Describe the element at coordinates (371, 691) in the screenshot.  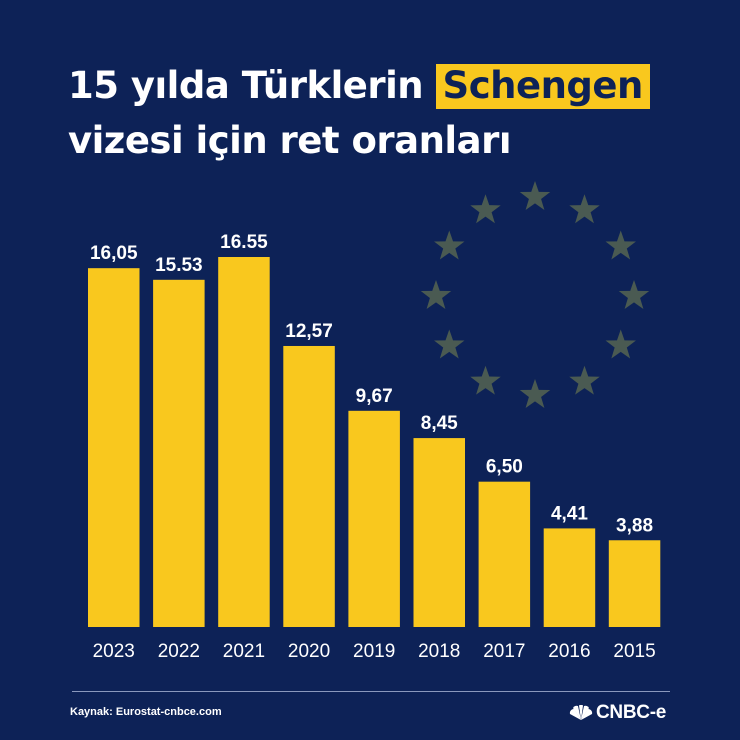
I see `footer-divider` at that location.